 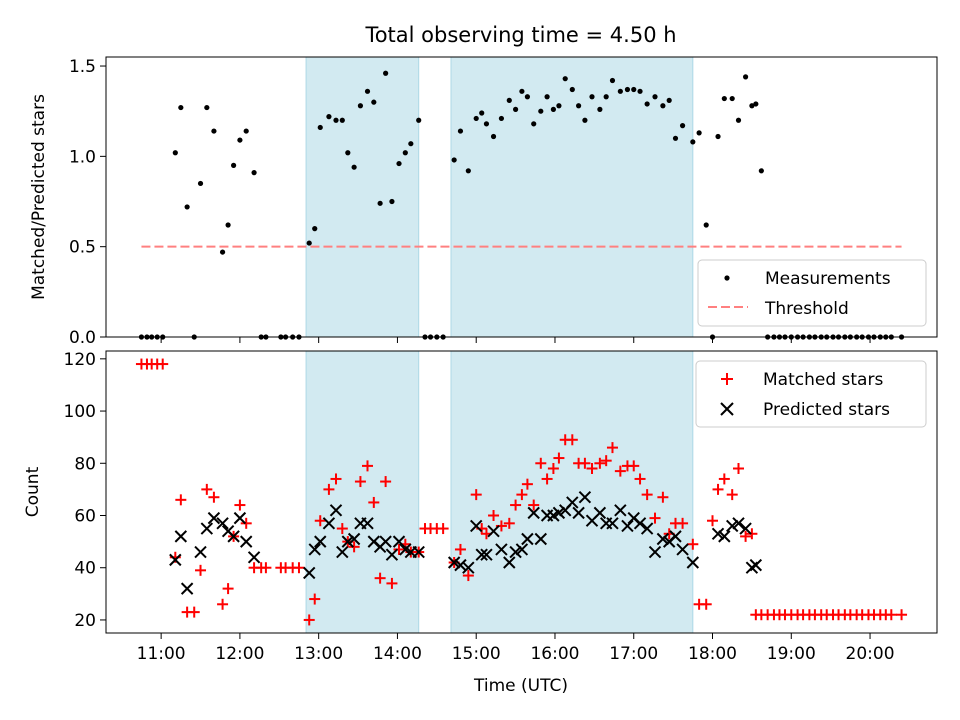 What do you see at coordinates (80, 360) in the screenshot?
I see `bottom-y-tick-label: 120` at bounding box center [80, 360].